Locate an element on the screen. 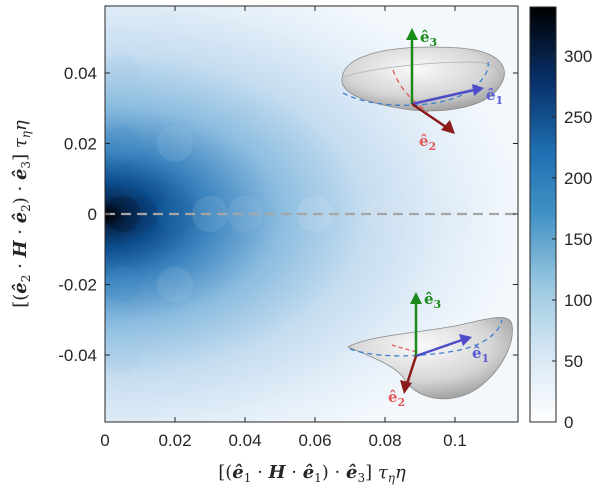  colorbar-tick-label: 150 is located at coordinates (578, 239).